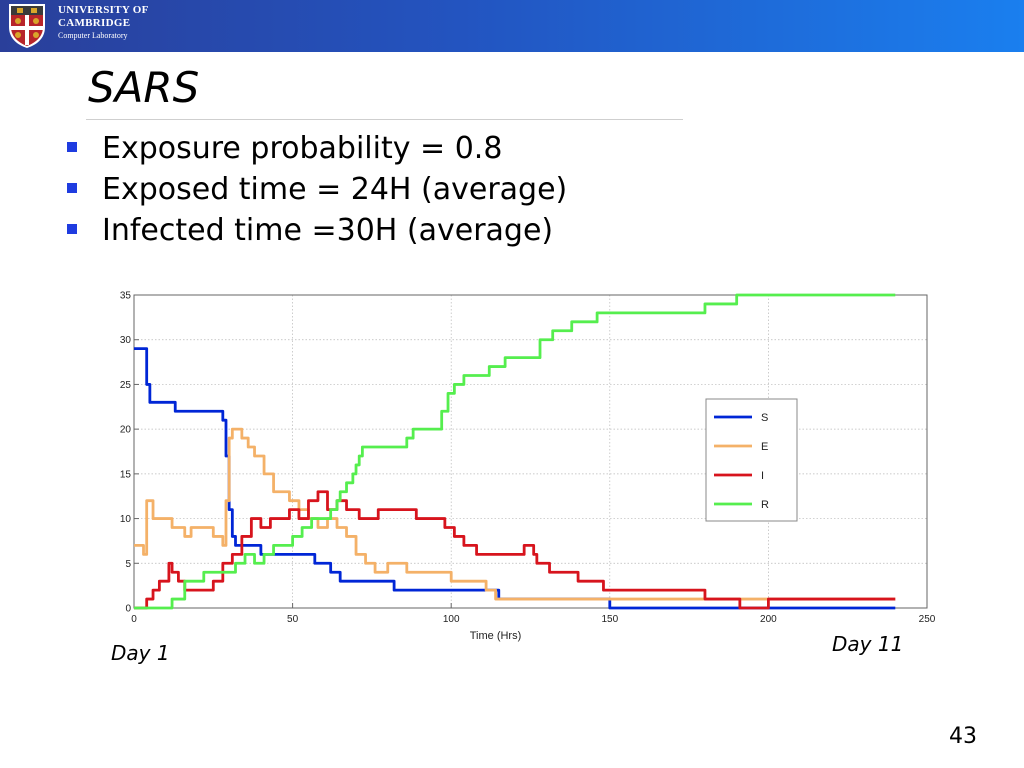 This screenshot has height=768, width=1024. I want to click on slide-title: SARS, so click(144, 87).